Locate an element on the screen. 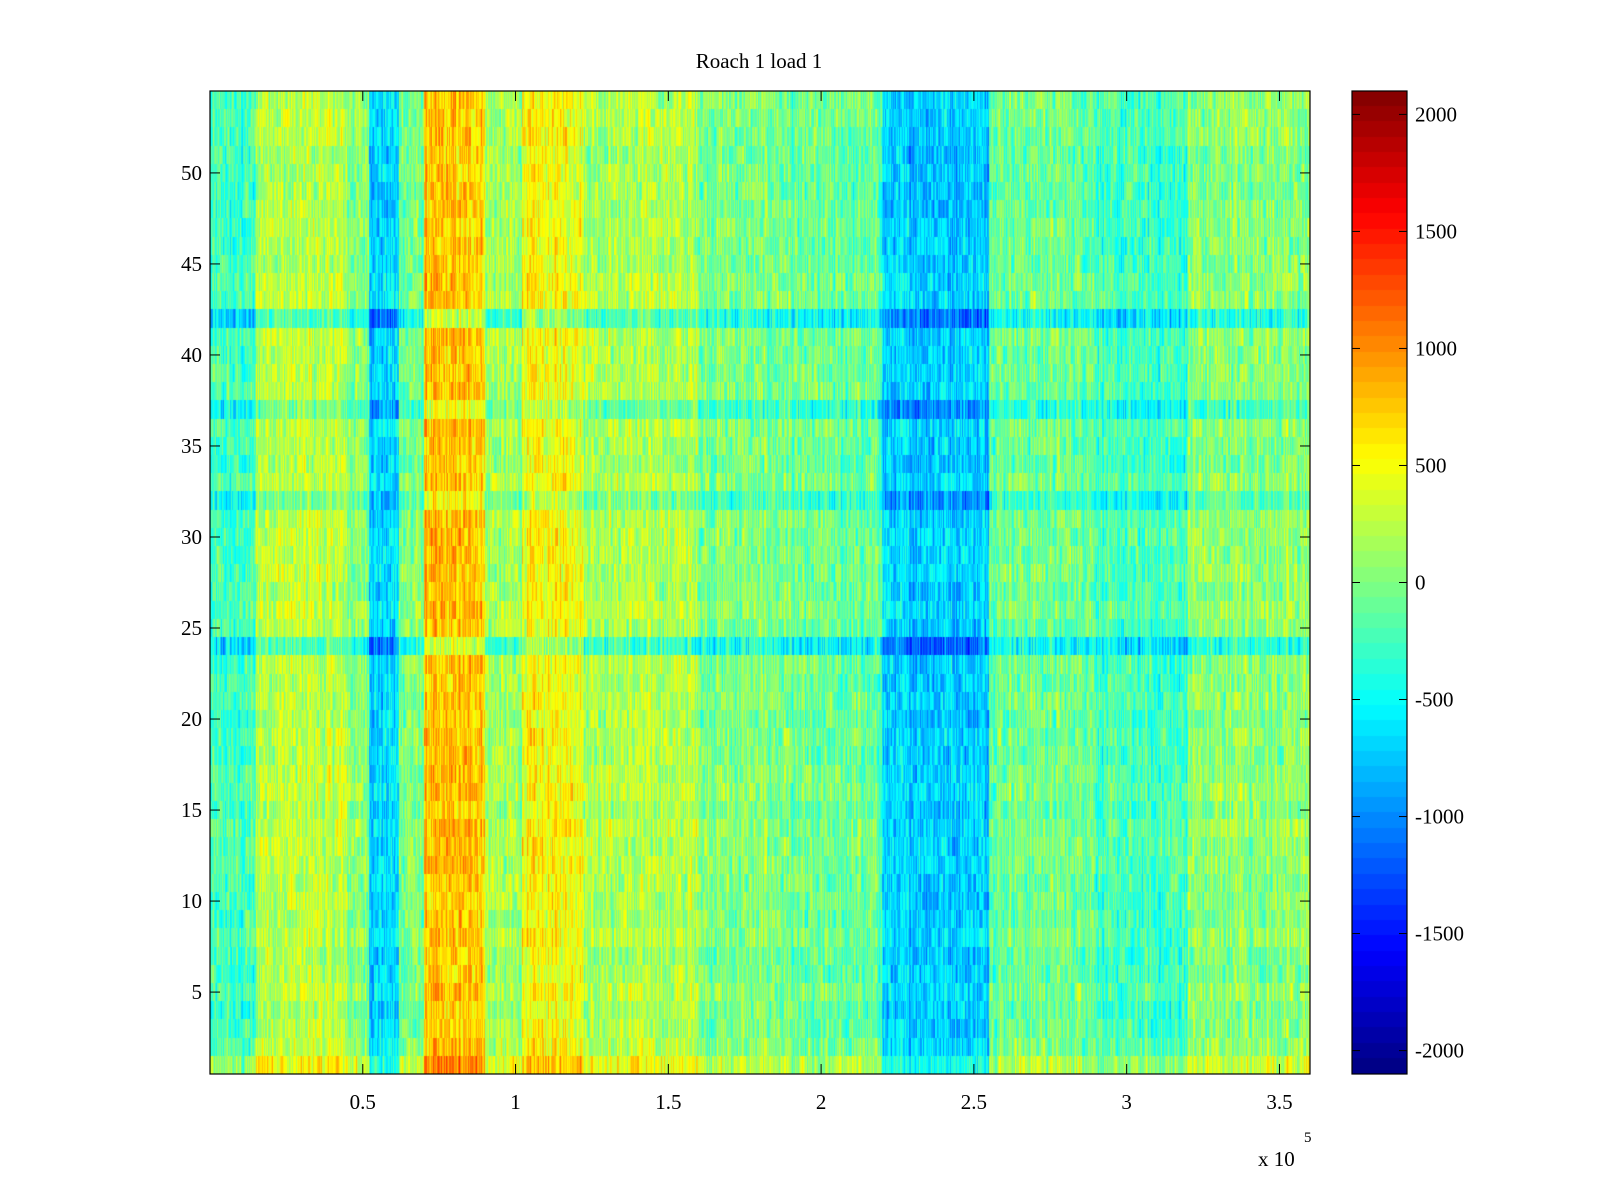  y-tick-label: 15 is located at coordinates (191, 810).